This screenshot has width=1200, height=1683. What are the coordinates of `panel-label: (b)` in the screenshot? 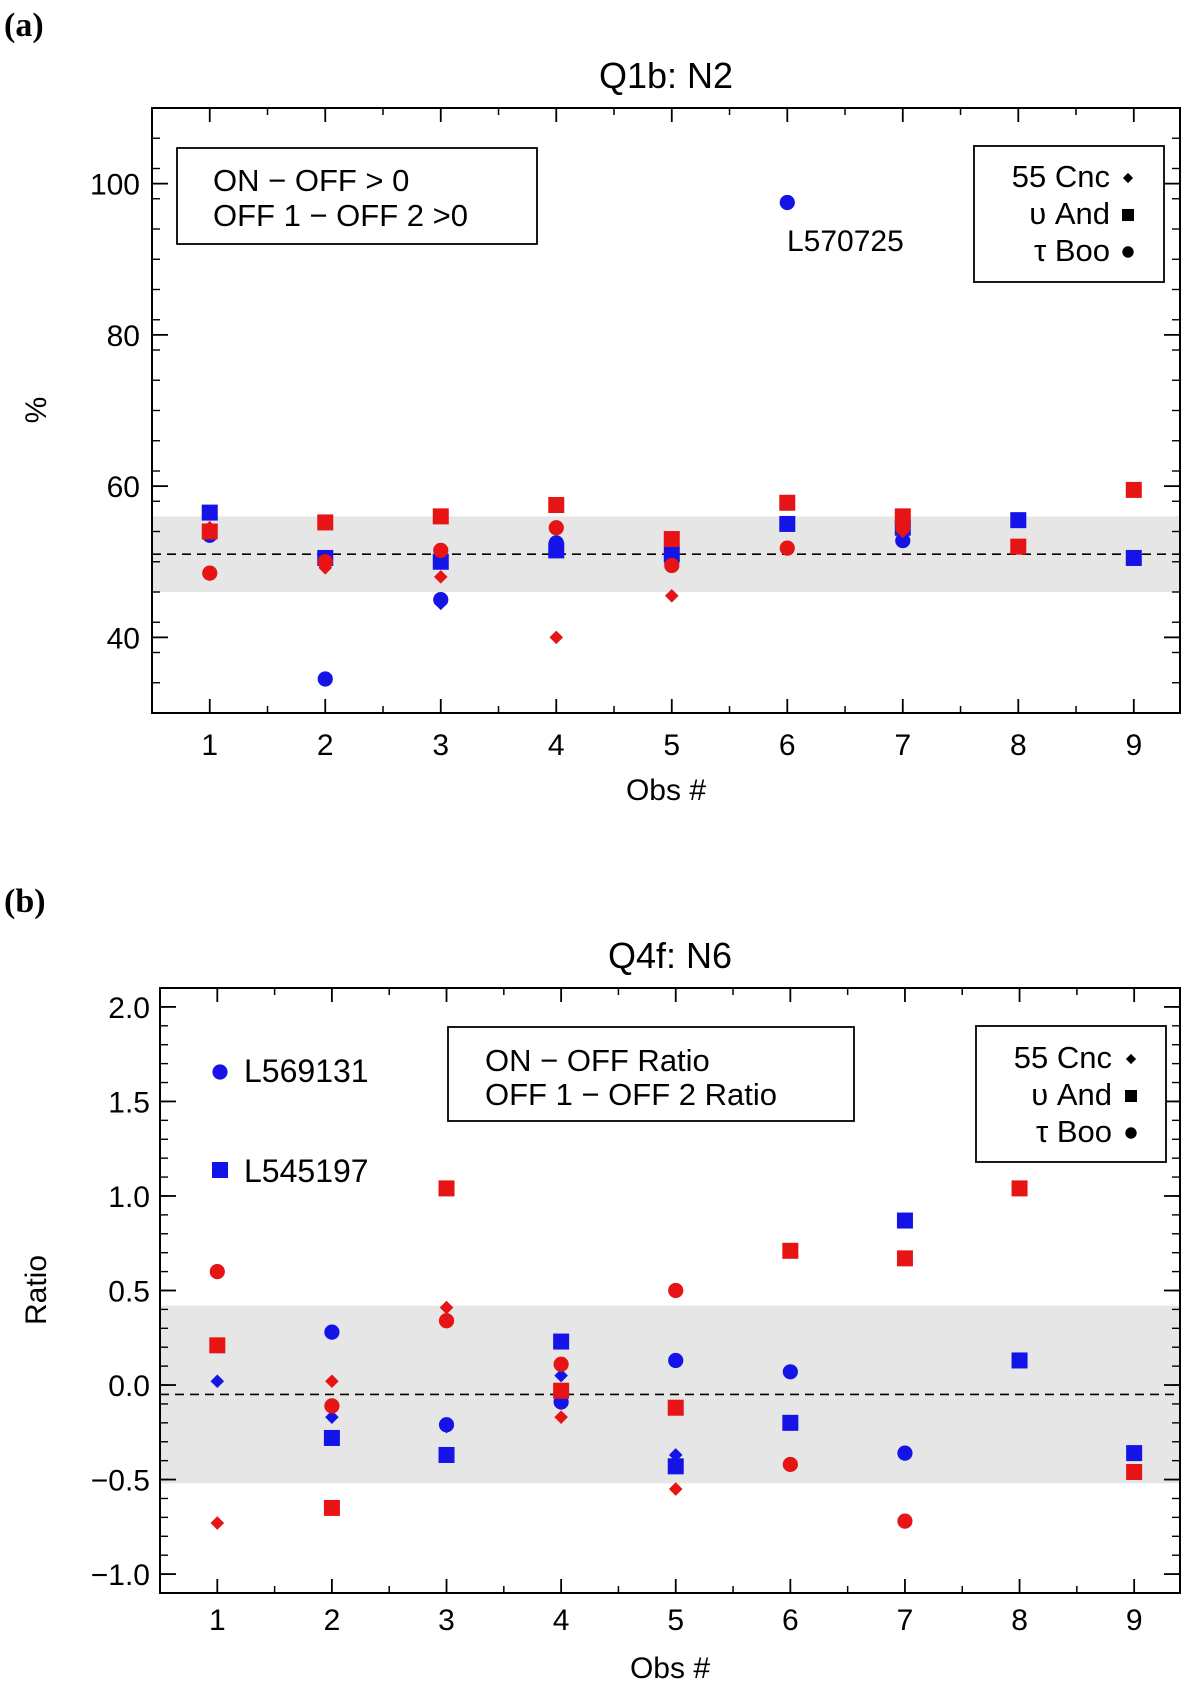 It's located at (25, 901).